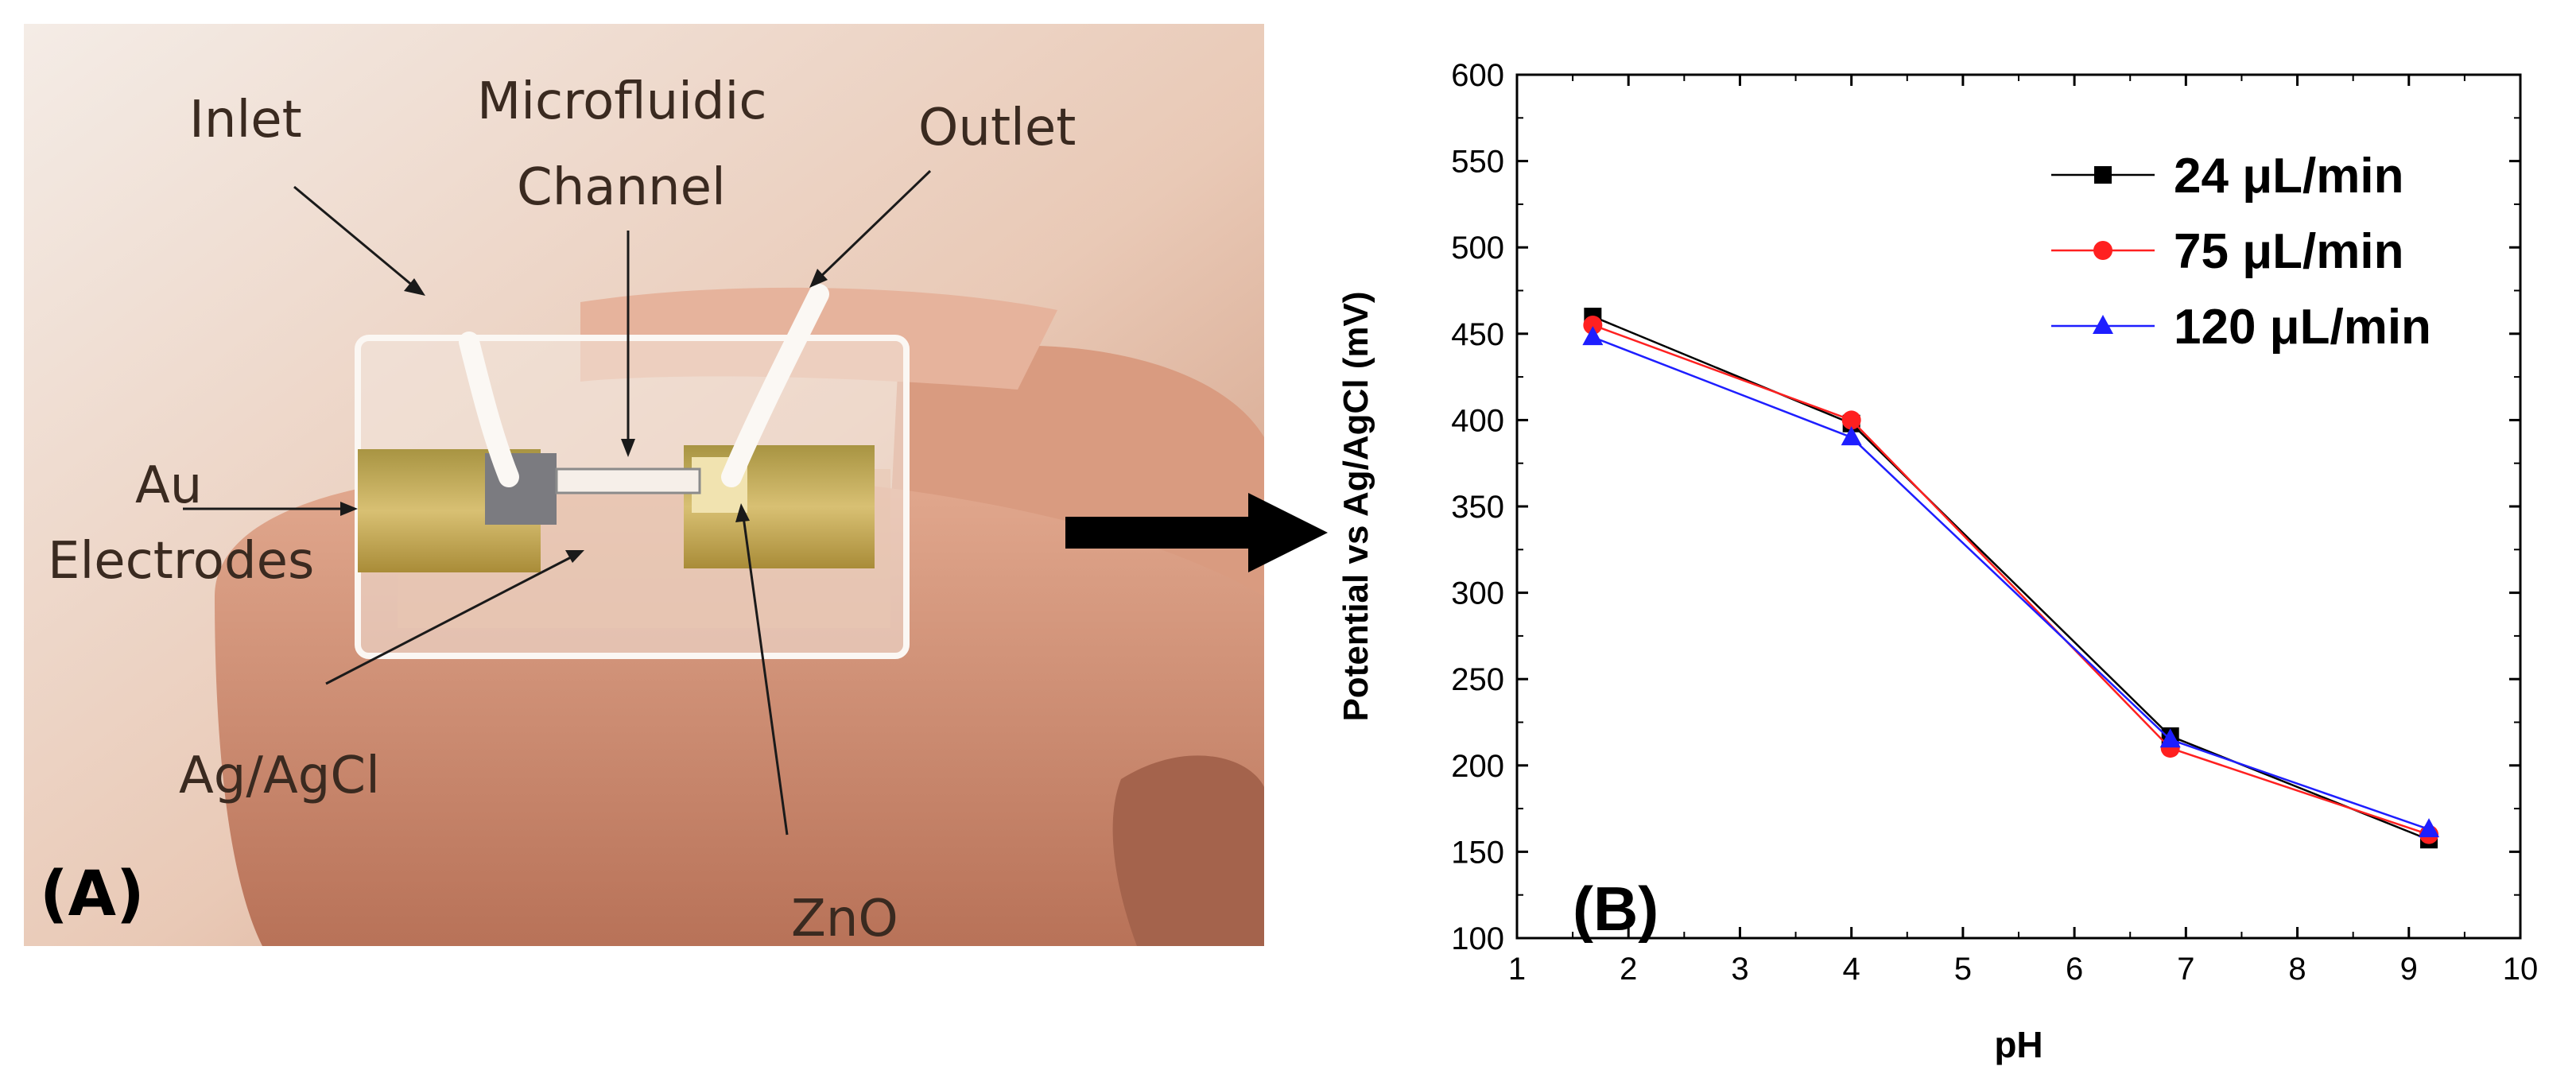 The height and width of the screenshot is (1082, 2576). What do you see at coordinates (246, 120) in the screenshot?
I see `inlet-label: Inlet` at bounding box center [246, 120].